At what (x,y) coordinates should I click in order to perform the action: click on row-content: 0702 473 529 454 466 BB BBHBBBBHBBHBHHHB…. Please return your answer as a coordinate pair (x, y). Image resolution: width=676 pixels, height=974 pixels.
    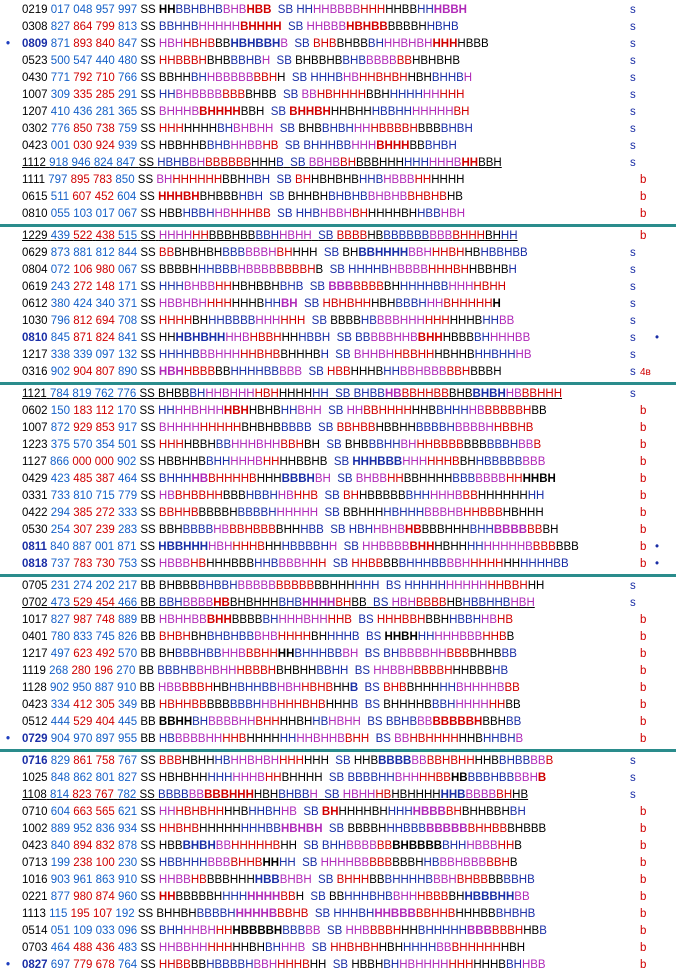
    Looking at the image, I should click on (278, 603).